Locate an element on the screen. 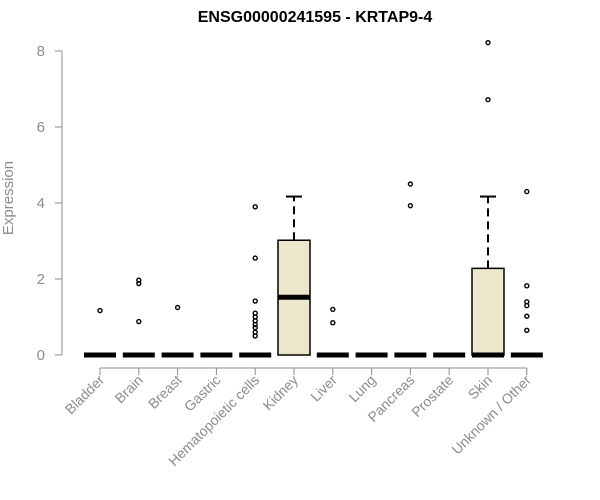 This screenshot has height=500, width=600. x-tick-label: Bladder is located at coordinates (85, 395).